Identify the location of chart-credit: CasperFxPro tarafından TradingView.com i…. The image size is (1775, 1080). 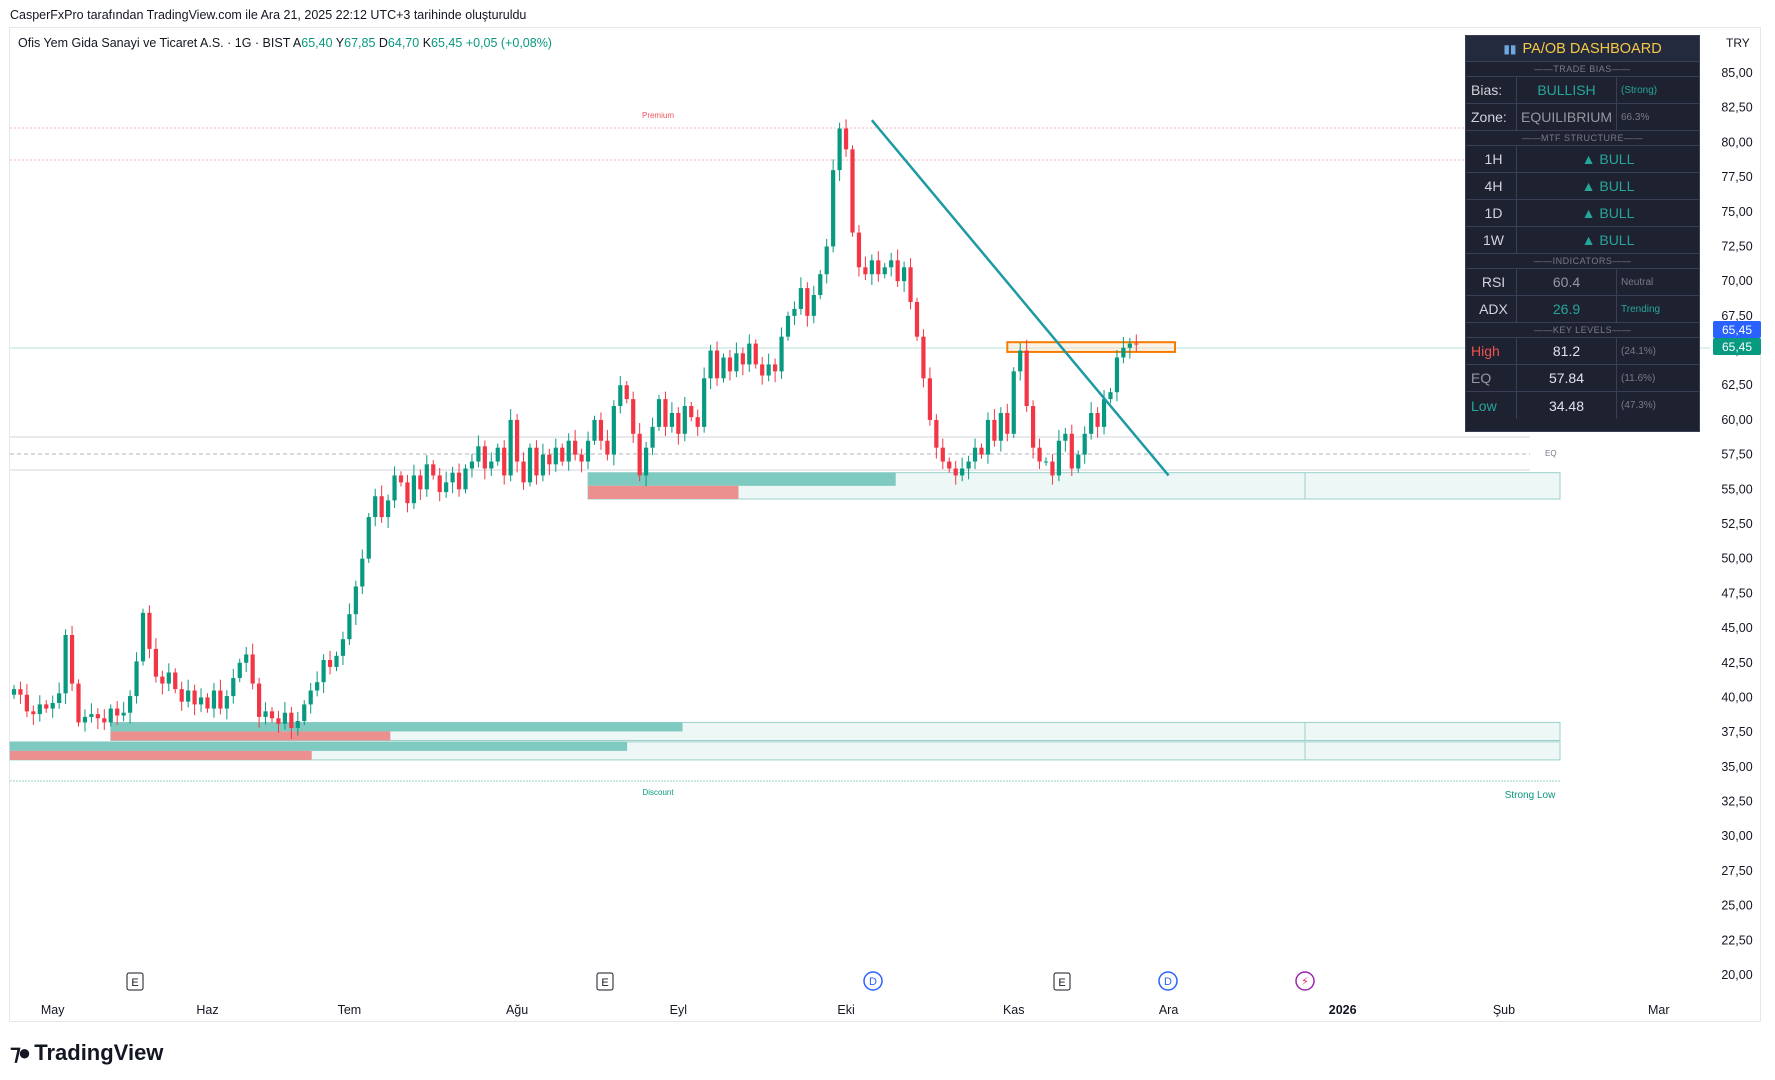
(268, 15).